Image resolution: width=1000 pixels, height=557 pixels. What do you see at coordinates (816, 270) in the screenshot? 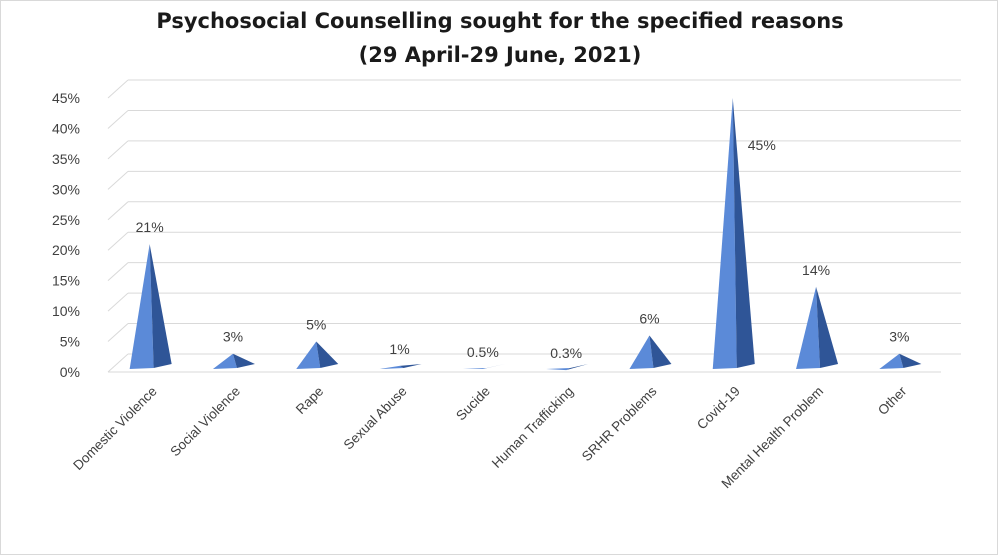
I see `data-label: 14%` at bounding box center [816, 270].